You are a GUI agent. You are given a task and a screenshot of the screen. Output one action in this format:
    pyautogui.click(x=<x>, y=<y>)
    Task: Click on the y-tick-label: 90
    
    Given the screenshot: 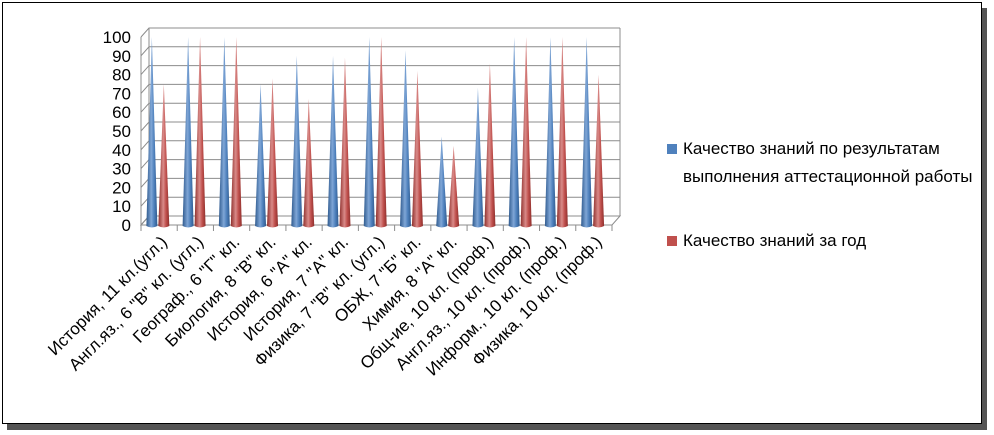 What is the action you would take?
    pyautogui.click(x=121, y=56)
    